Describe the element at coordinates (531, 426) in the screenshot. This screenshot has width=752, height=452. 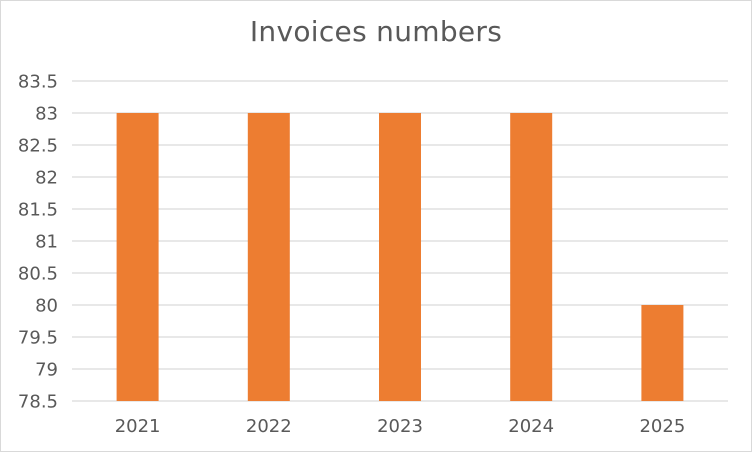
I see `x-tick-label: 2024` at that location.